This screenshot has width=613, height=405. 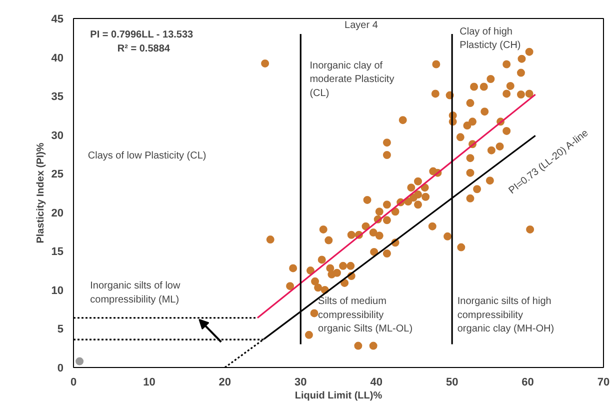 I want to click on y-tick-label: 25, so click(x=57, y=174).